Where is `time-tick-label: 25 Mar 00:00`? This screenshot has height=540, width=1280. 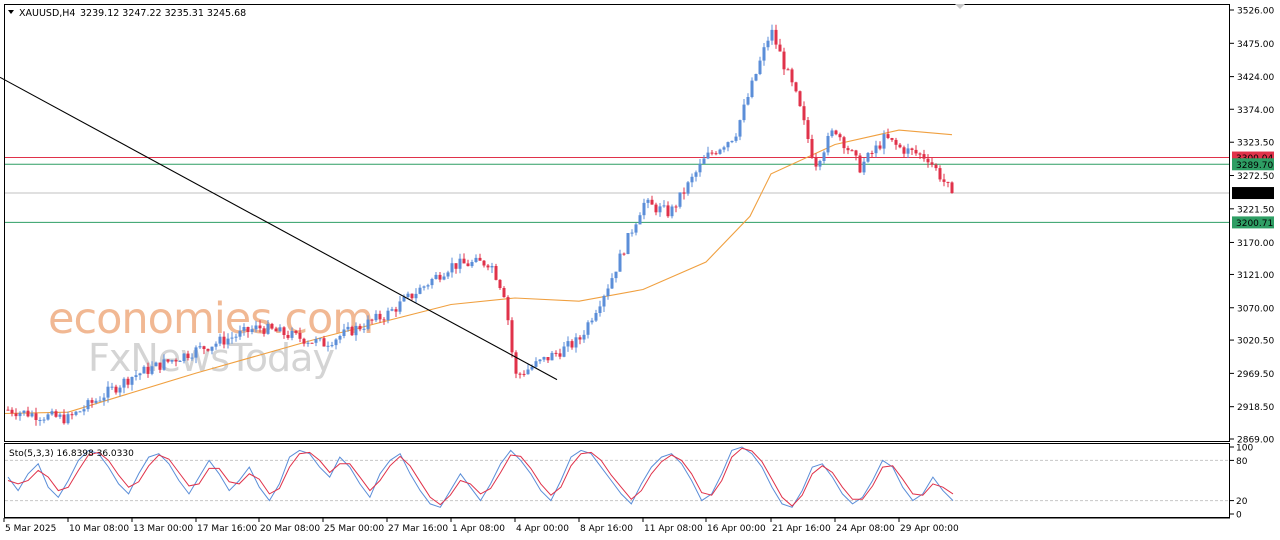
time-tick-label: 25 Mar 00:00 is located at coordinates (354, 529).